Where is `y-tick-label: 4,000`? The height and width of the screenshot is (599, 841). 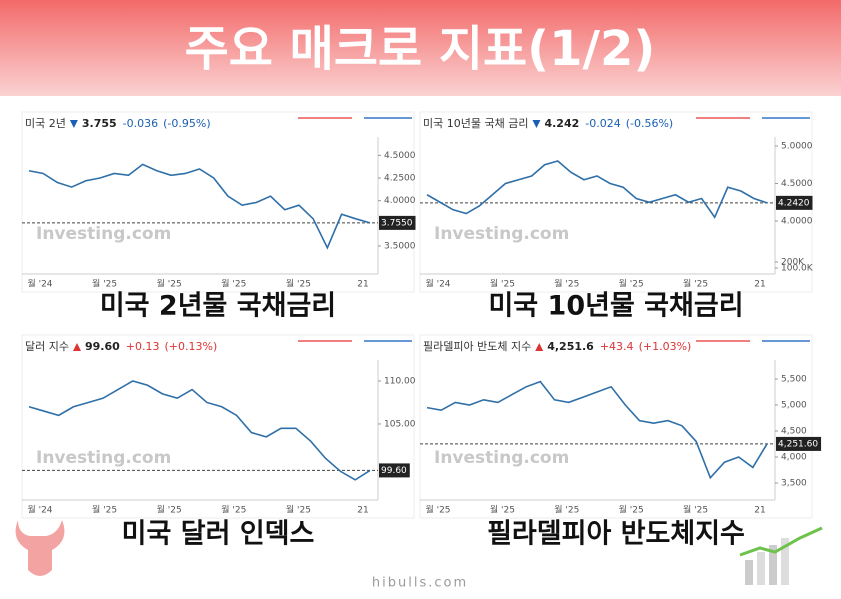
y-tick-label: 4,000 is located at coordinates (794, 458).